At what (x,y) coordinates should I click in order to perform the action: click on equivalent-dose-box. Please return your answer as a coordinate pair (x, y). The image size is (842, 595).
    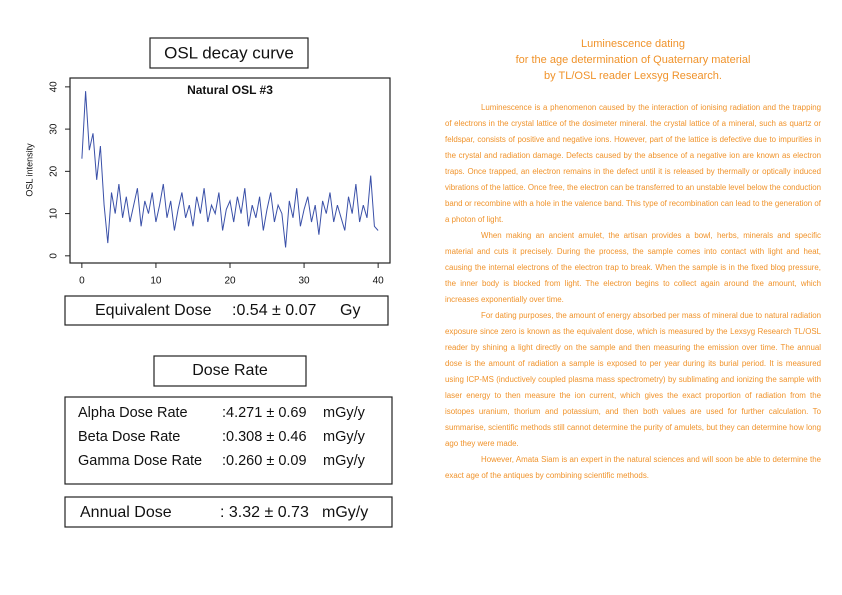
    Looking at the image, I should click on (226, 310).